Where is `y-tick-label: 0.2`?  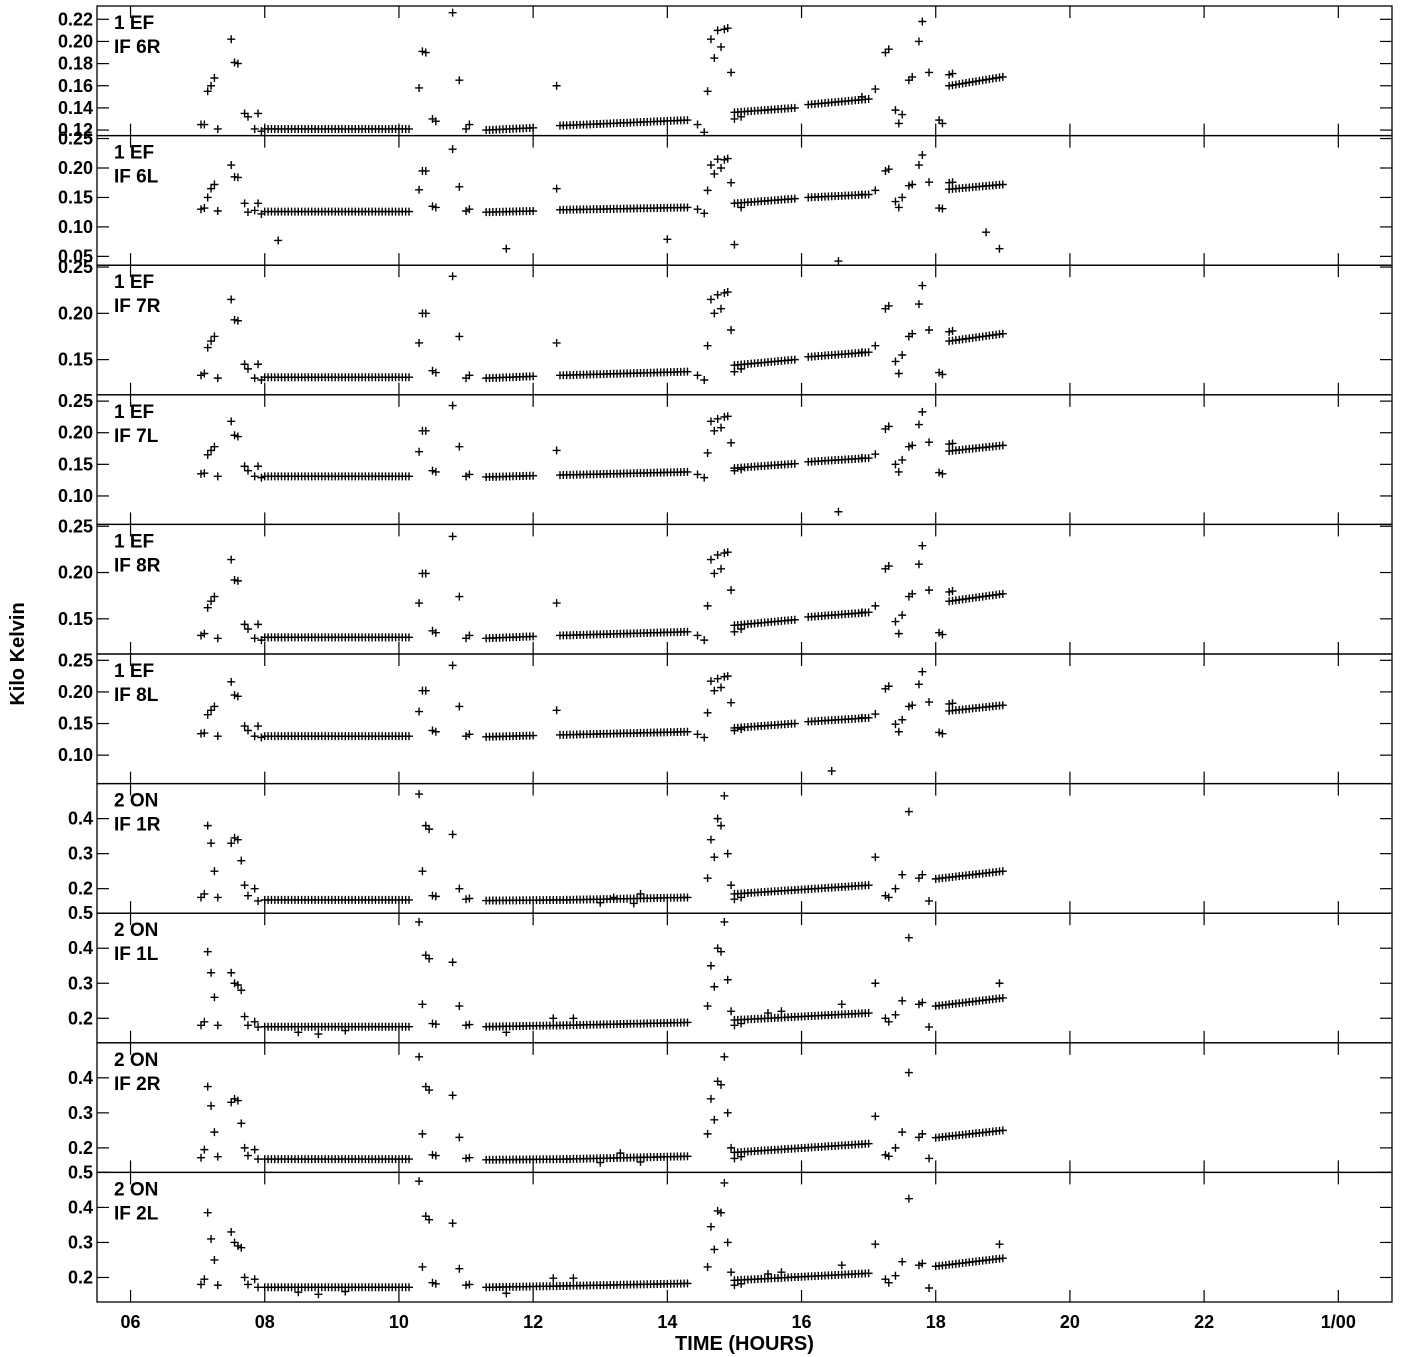
y-tick-label: 0.2 is located at coordinates (80, 1018).